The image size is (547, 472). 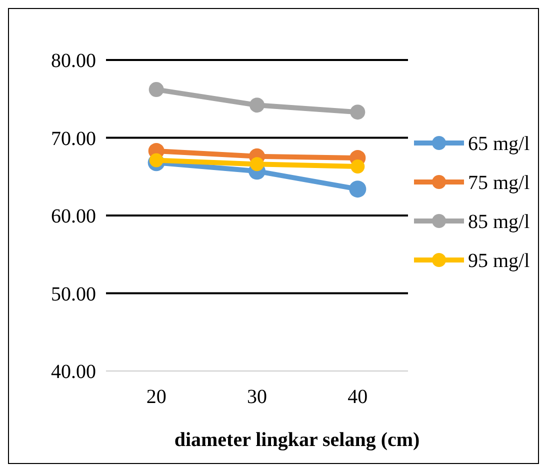 I want to click on legend-label: 75 mg/l, so click(x=499, y=183).